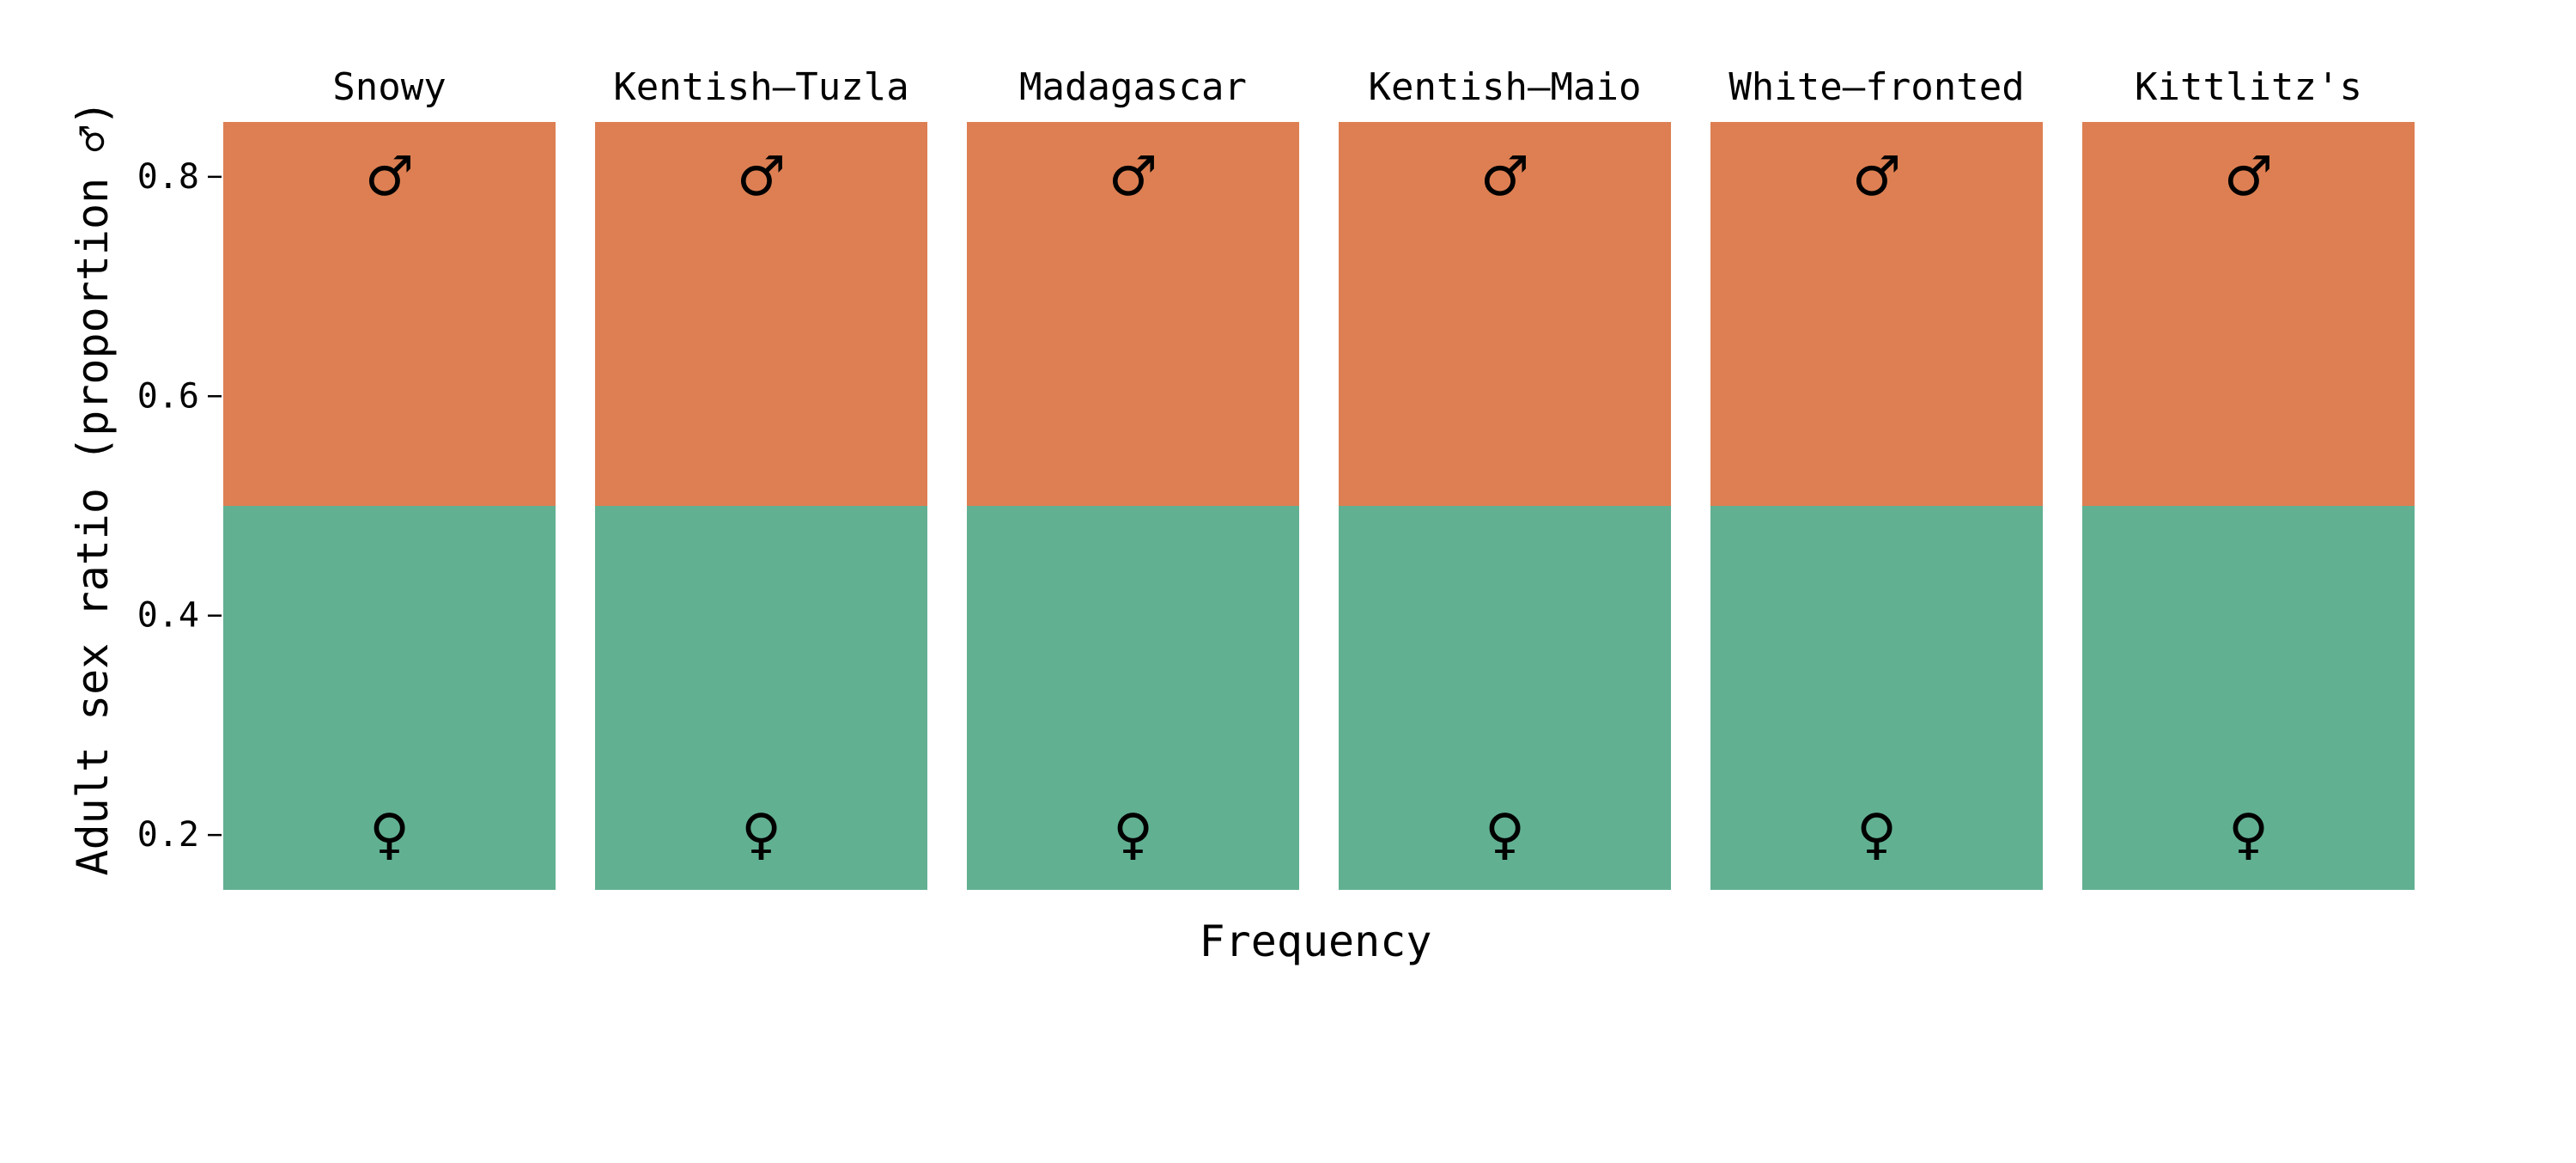 Image resolution: width=2576 pixels, height=1163 pixels. What do you see at coordinates (1505, 314) in the screenshot?
I see `bar-segment-male-kentish-maio` at bounding box center [1505, 314].